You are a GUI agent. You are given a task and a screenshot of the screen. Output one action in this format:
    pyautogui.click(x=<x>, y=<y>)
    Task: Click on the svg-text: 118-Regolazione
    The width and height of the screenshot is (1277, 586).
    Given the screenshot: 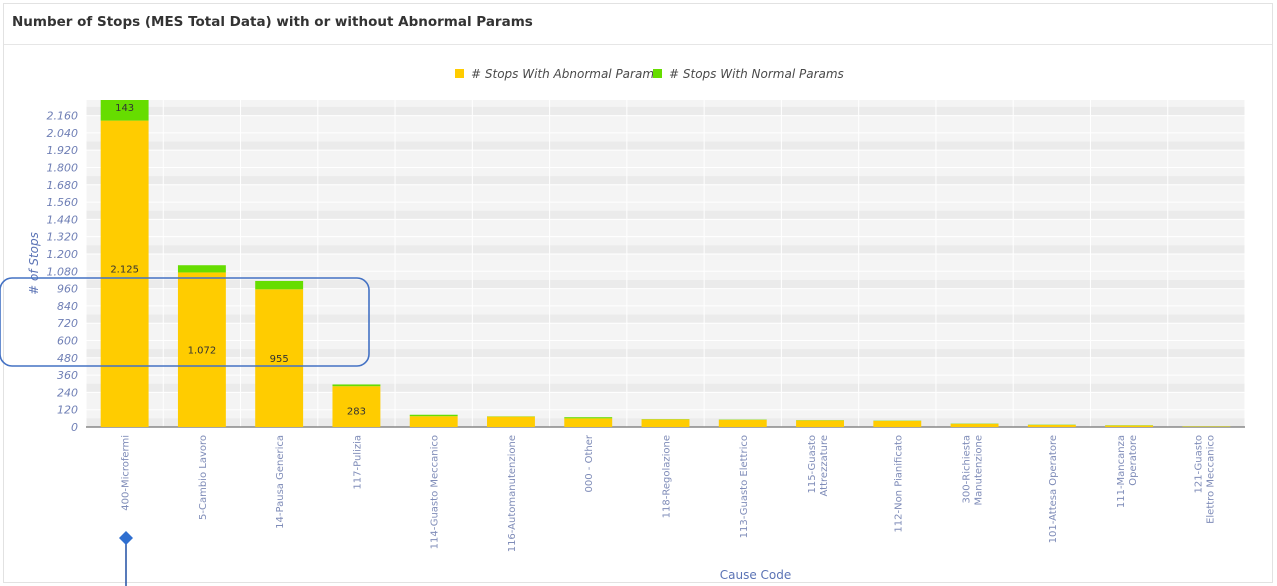 What is the action you would take?
    pyautogui.click(x=667, y=476)
    